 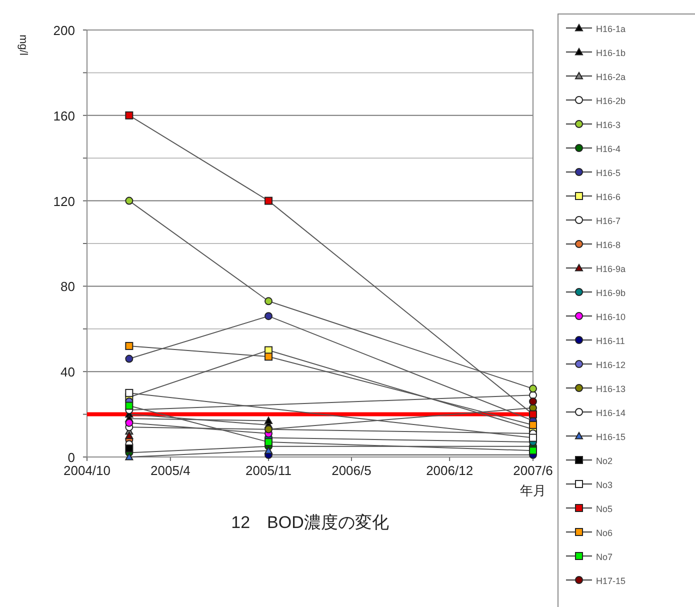 I want to click on x-tick-label: 2007/6, so click(x=533, y=470).